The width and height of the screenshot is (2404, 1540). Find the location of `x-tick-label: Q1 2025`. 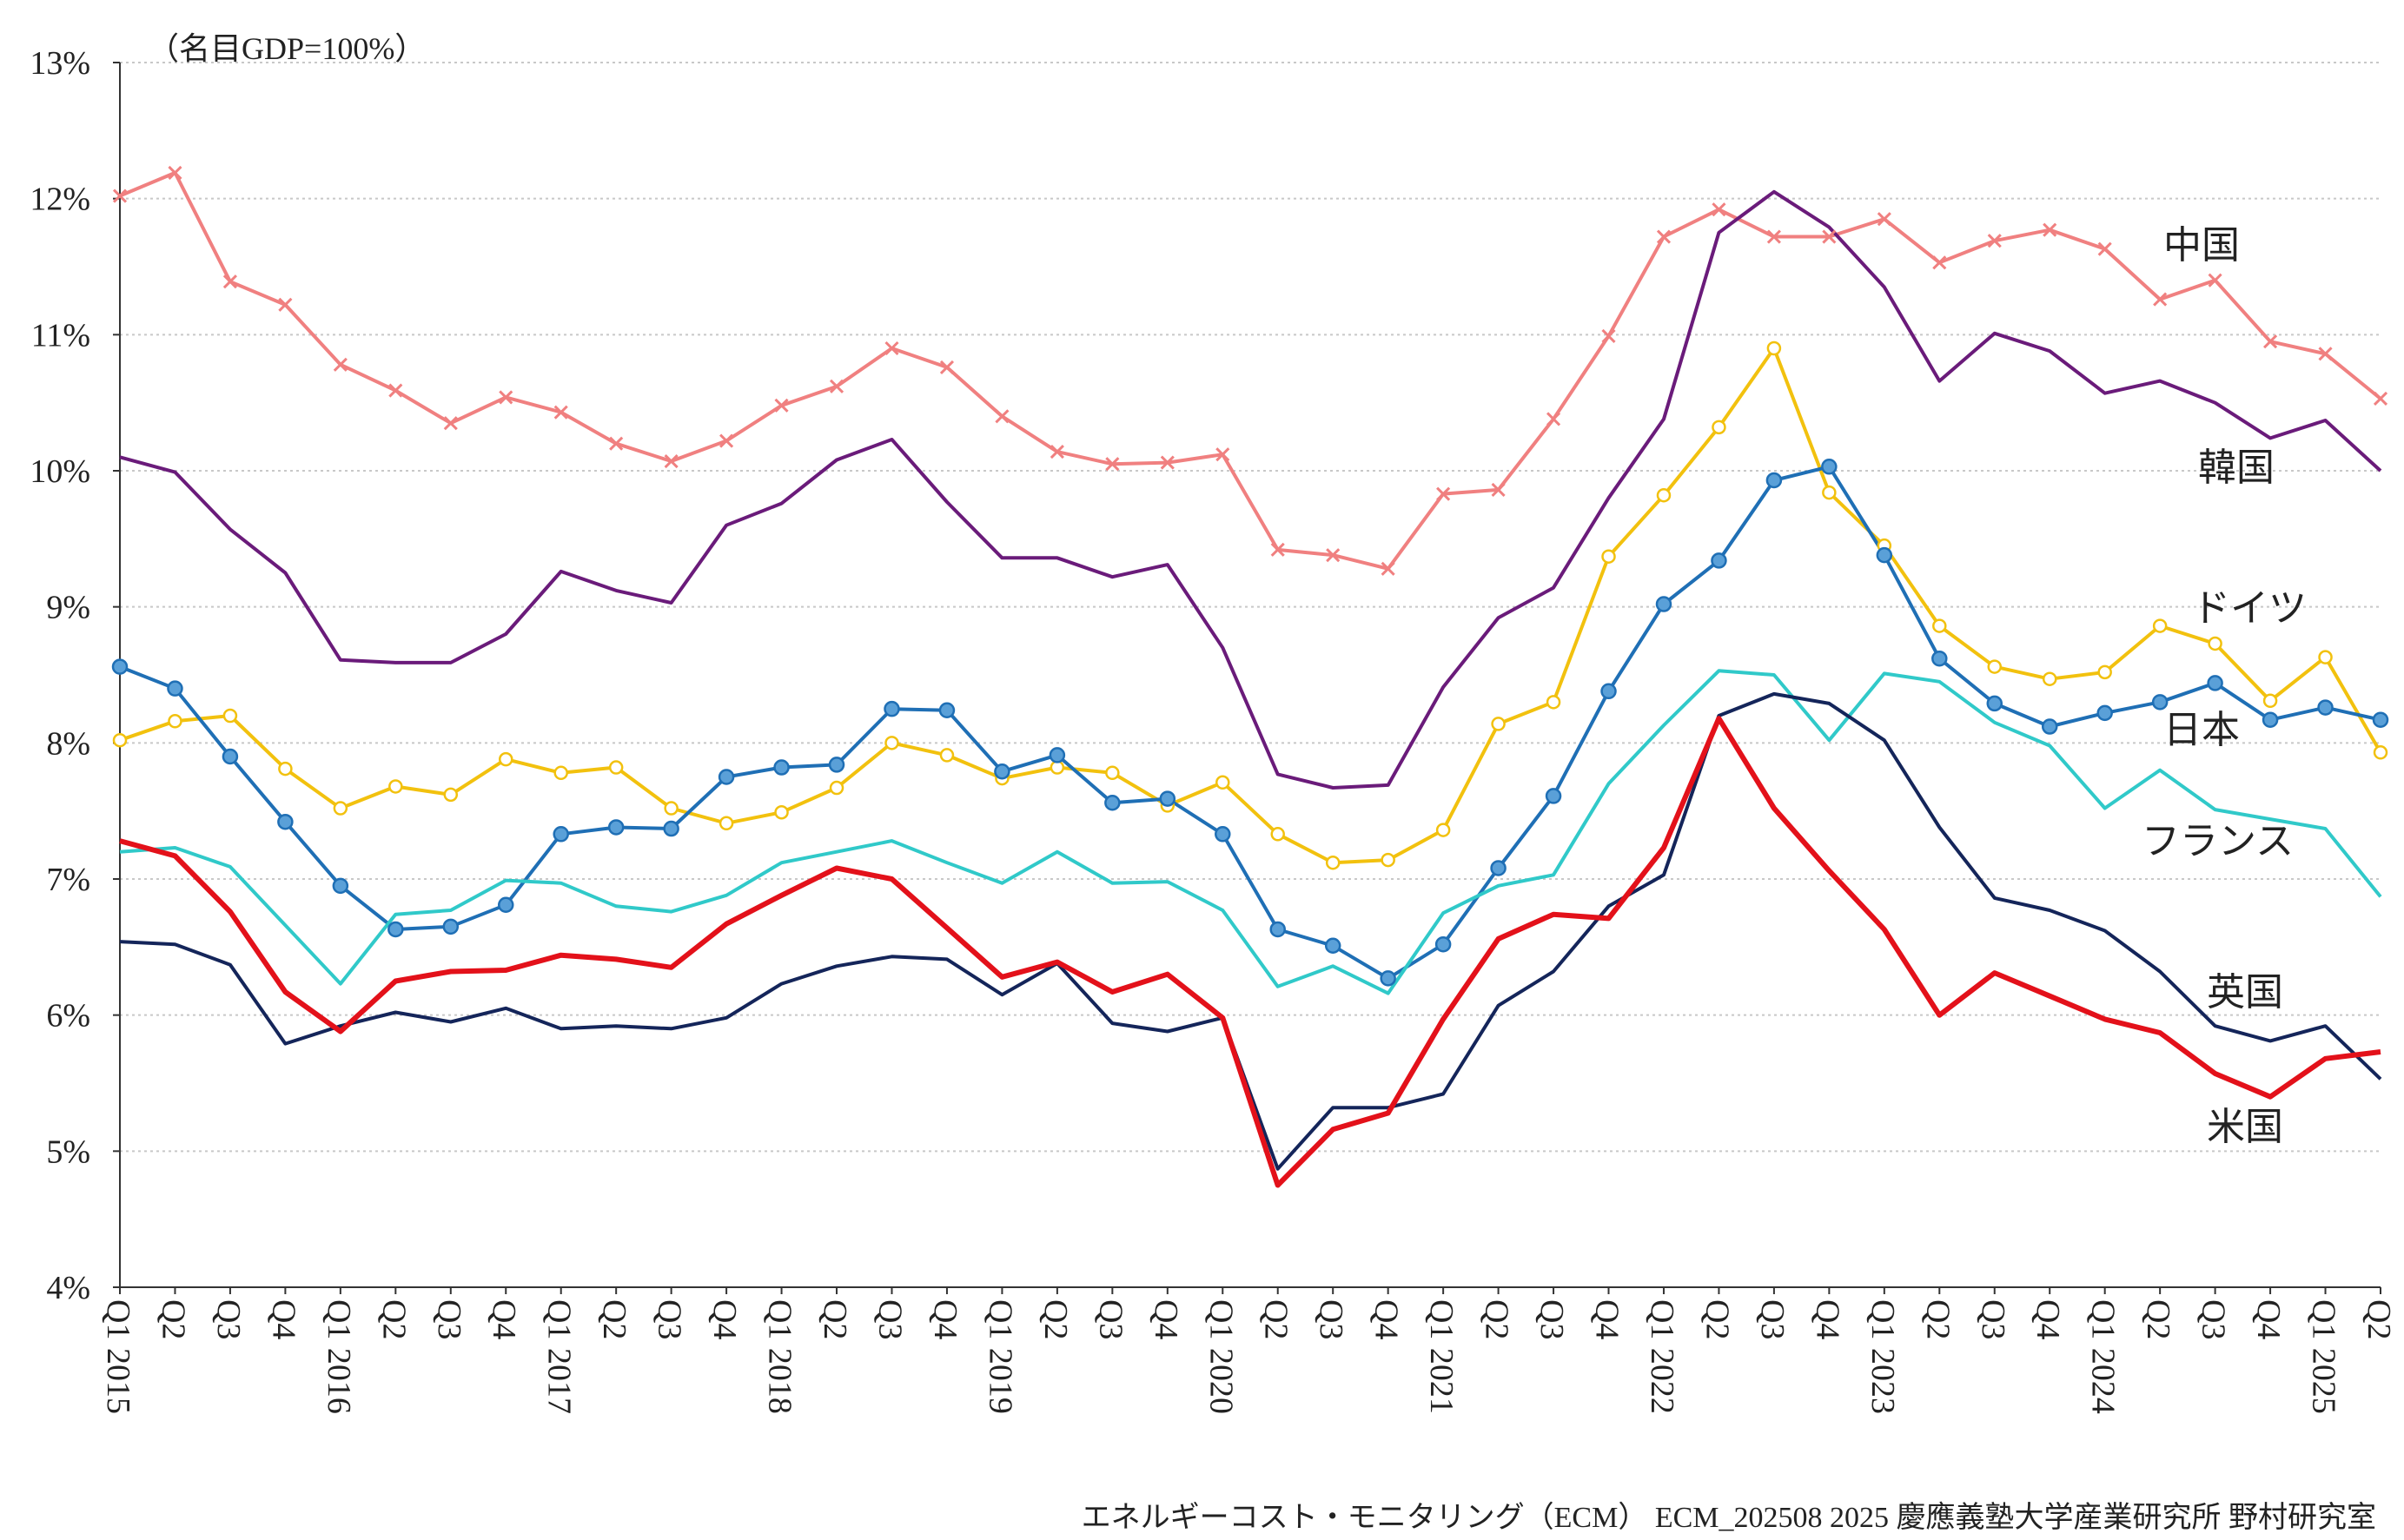

x-tick-label: Q1 2025 is located at coordinates (2324, 1356).